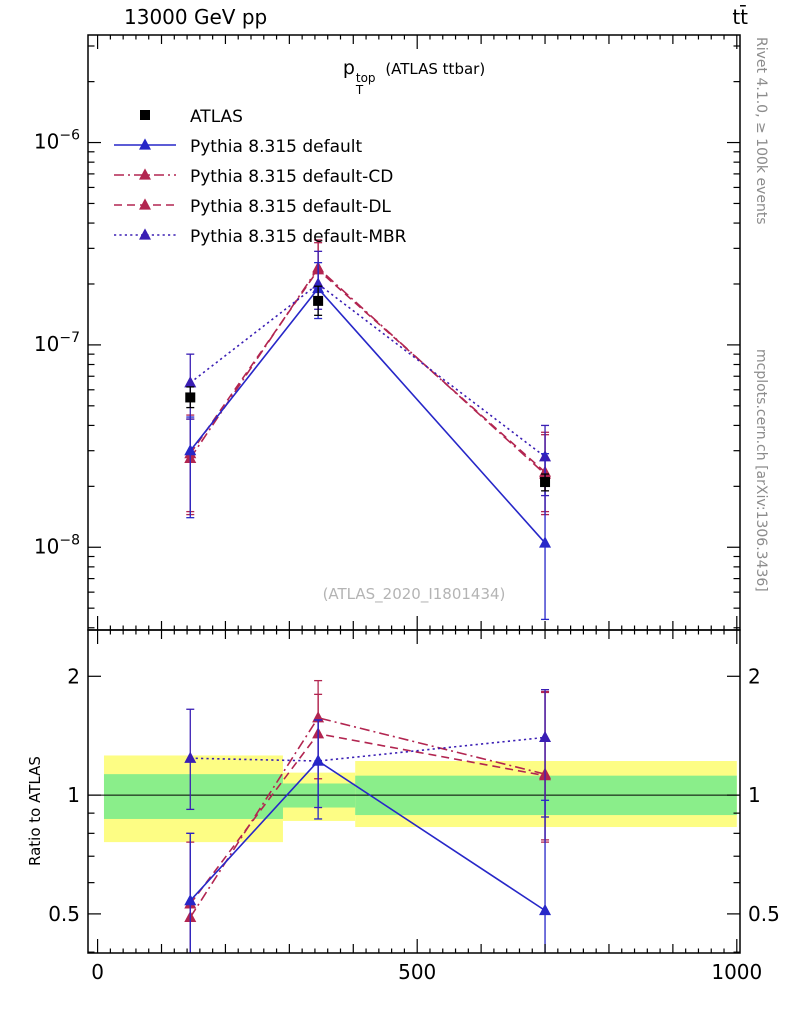 Image resolution: width=786 pixels, height=1024 pixels. What do you see at coordinates (761, 131) in the screenshot?
I see `rivet-version-note: Rivet 4.1.0, ≥ 100k events` at bounding box center [761, 131].